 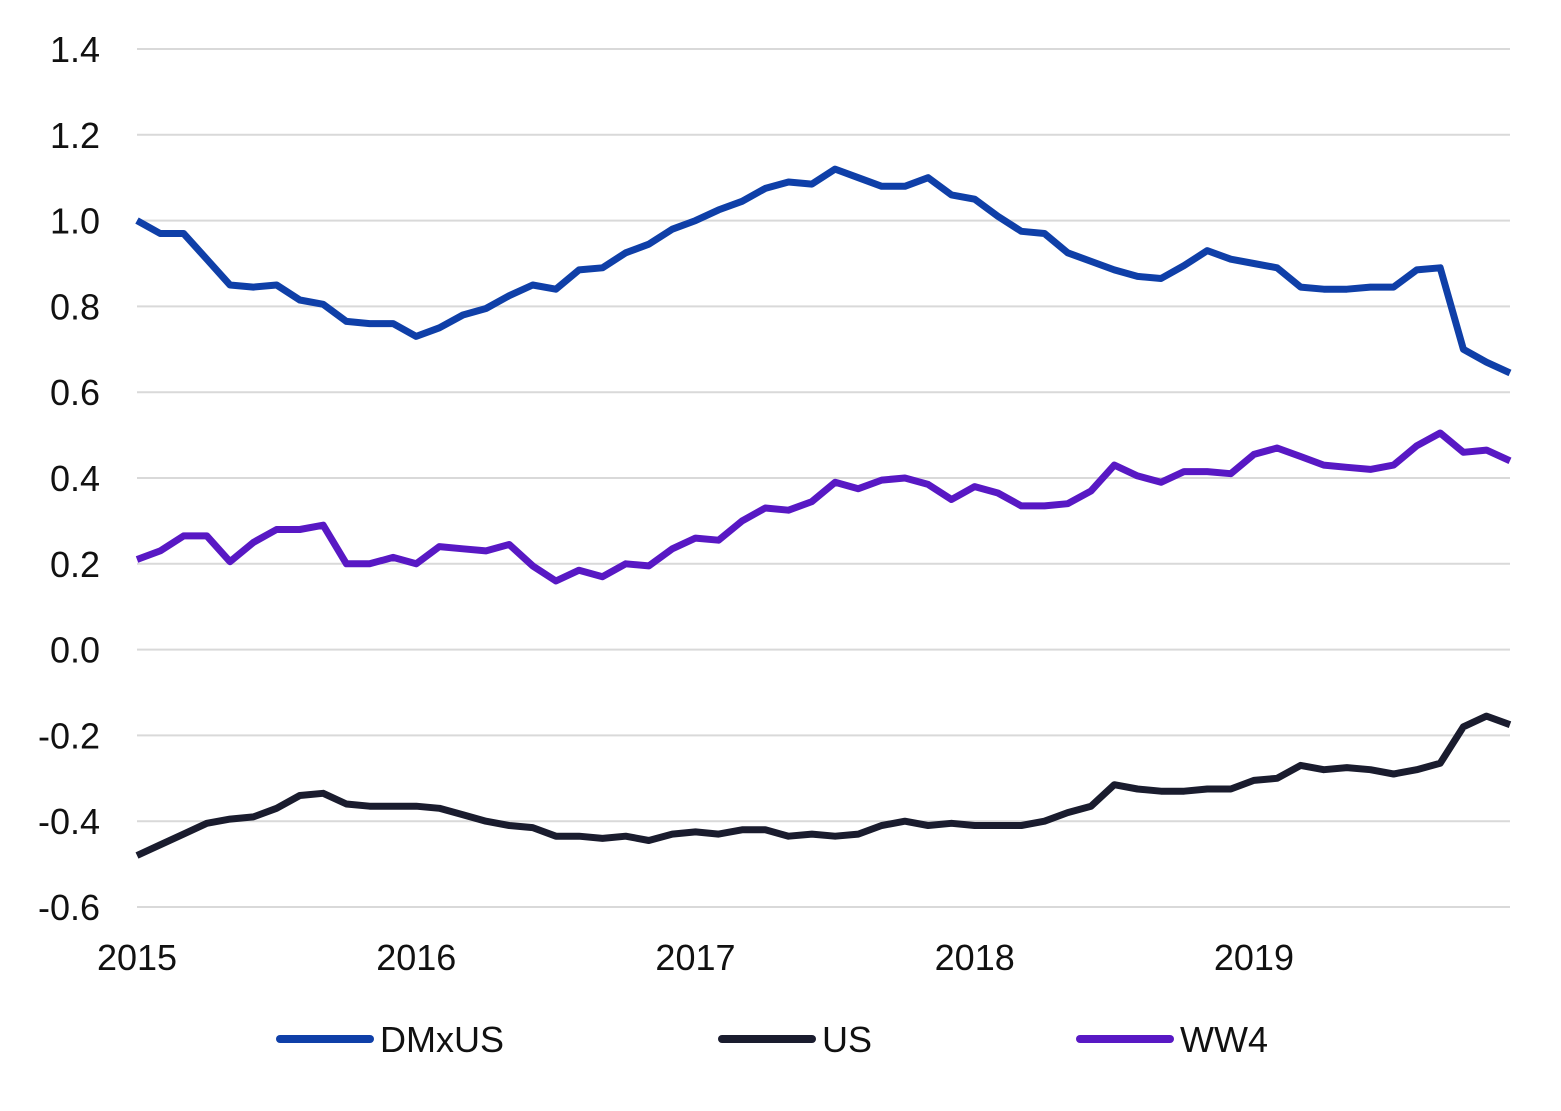 I want to click on legend-label-us: US, so click(x=847, y=1039).